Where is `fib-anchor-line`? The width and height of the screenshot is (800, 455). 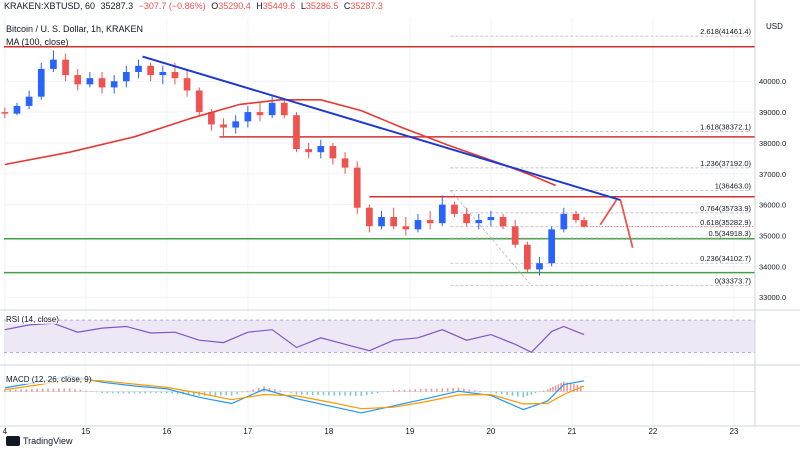
fib-anchor-line is located at coordinates (491, 238).